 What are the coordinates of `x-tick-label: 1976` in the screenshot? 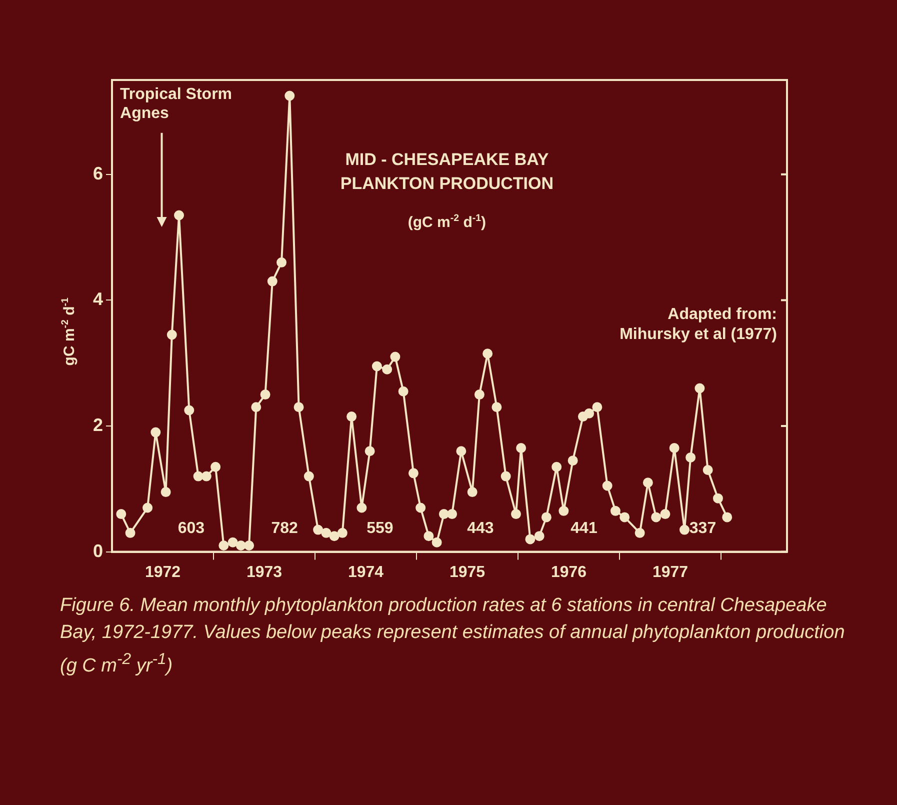 It's located at (568, 572).